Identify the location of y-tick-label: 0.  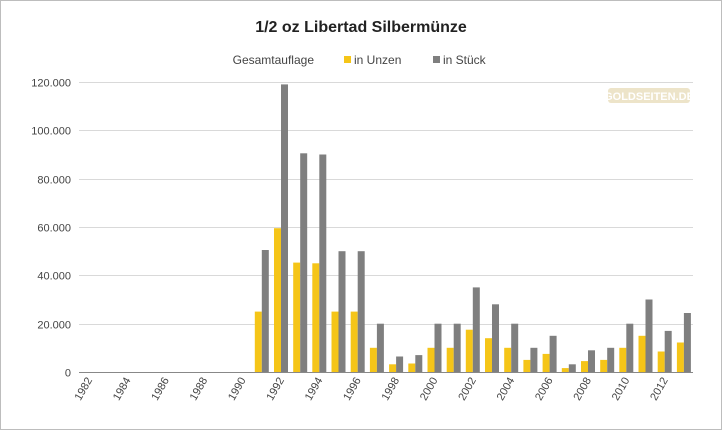
(68, 374).